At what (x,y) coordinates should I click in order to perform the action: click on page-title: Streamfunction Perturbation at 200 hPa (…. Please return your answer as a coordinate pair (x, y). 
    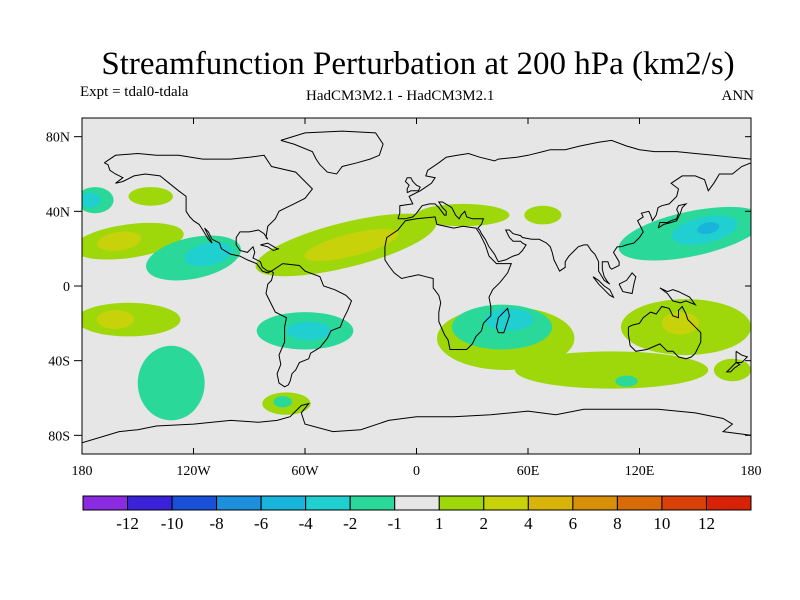
    Looking at the image, I should click on (418, 64).